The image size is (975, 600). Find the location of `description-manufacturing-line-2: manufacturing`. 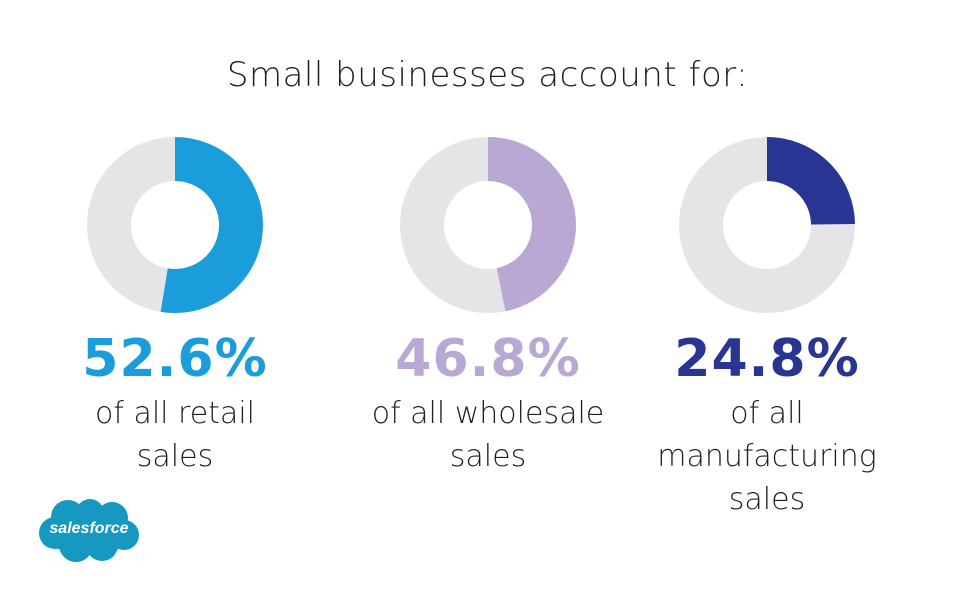

description-manufacturing-line-2: manufacturing is located at coordinates (767, 456).